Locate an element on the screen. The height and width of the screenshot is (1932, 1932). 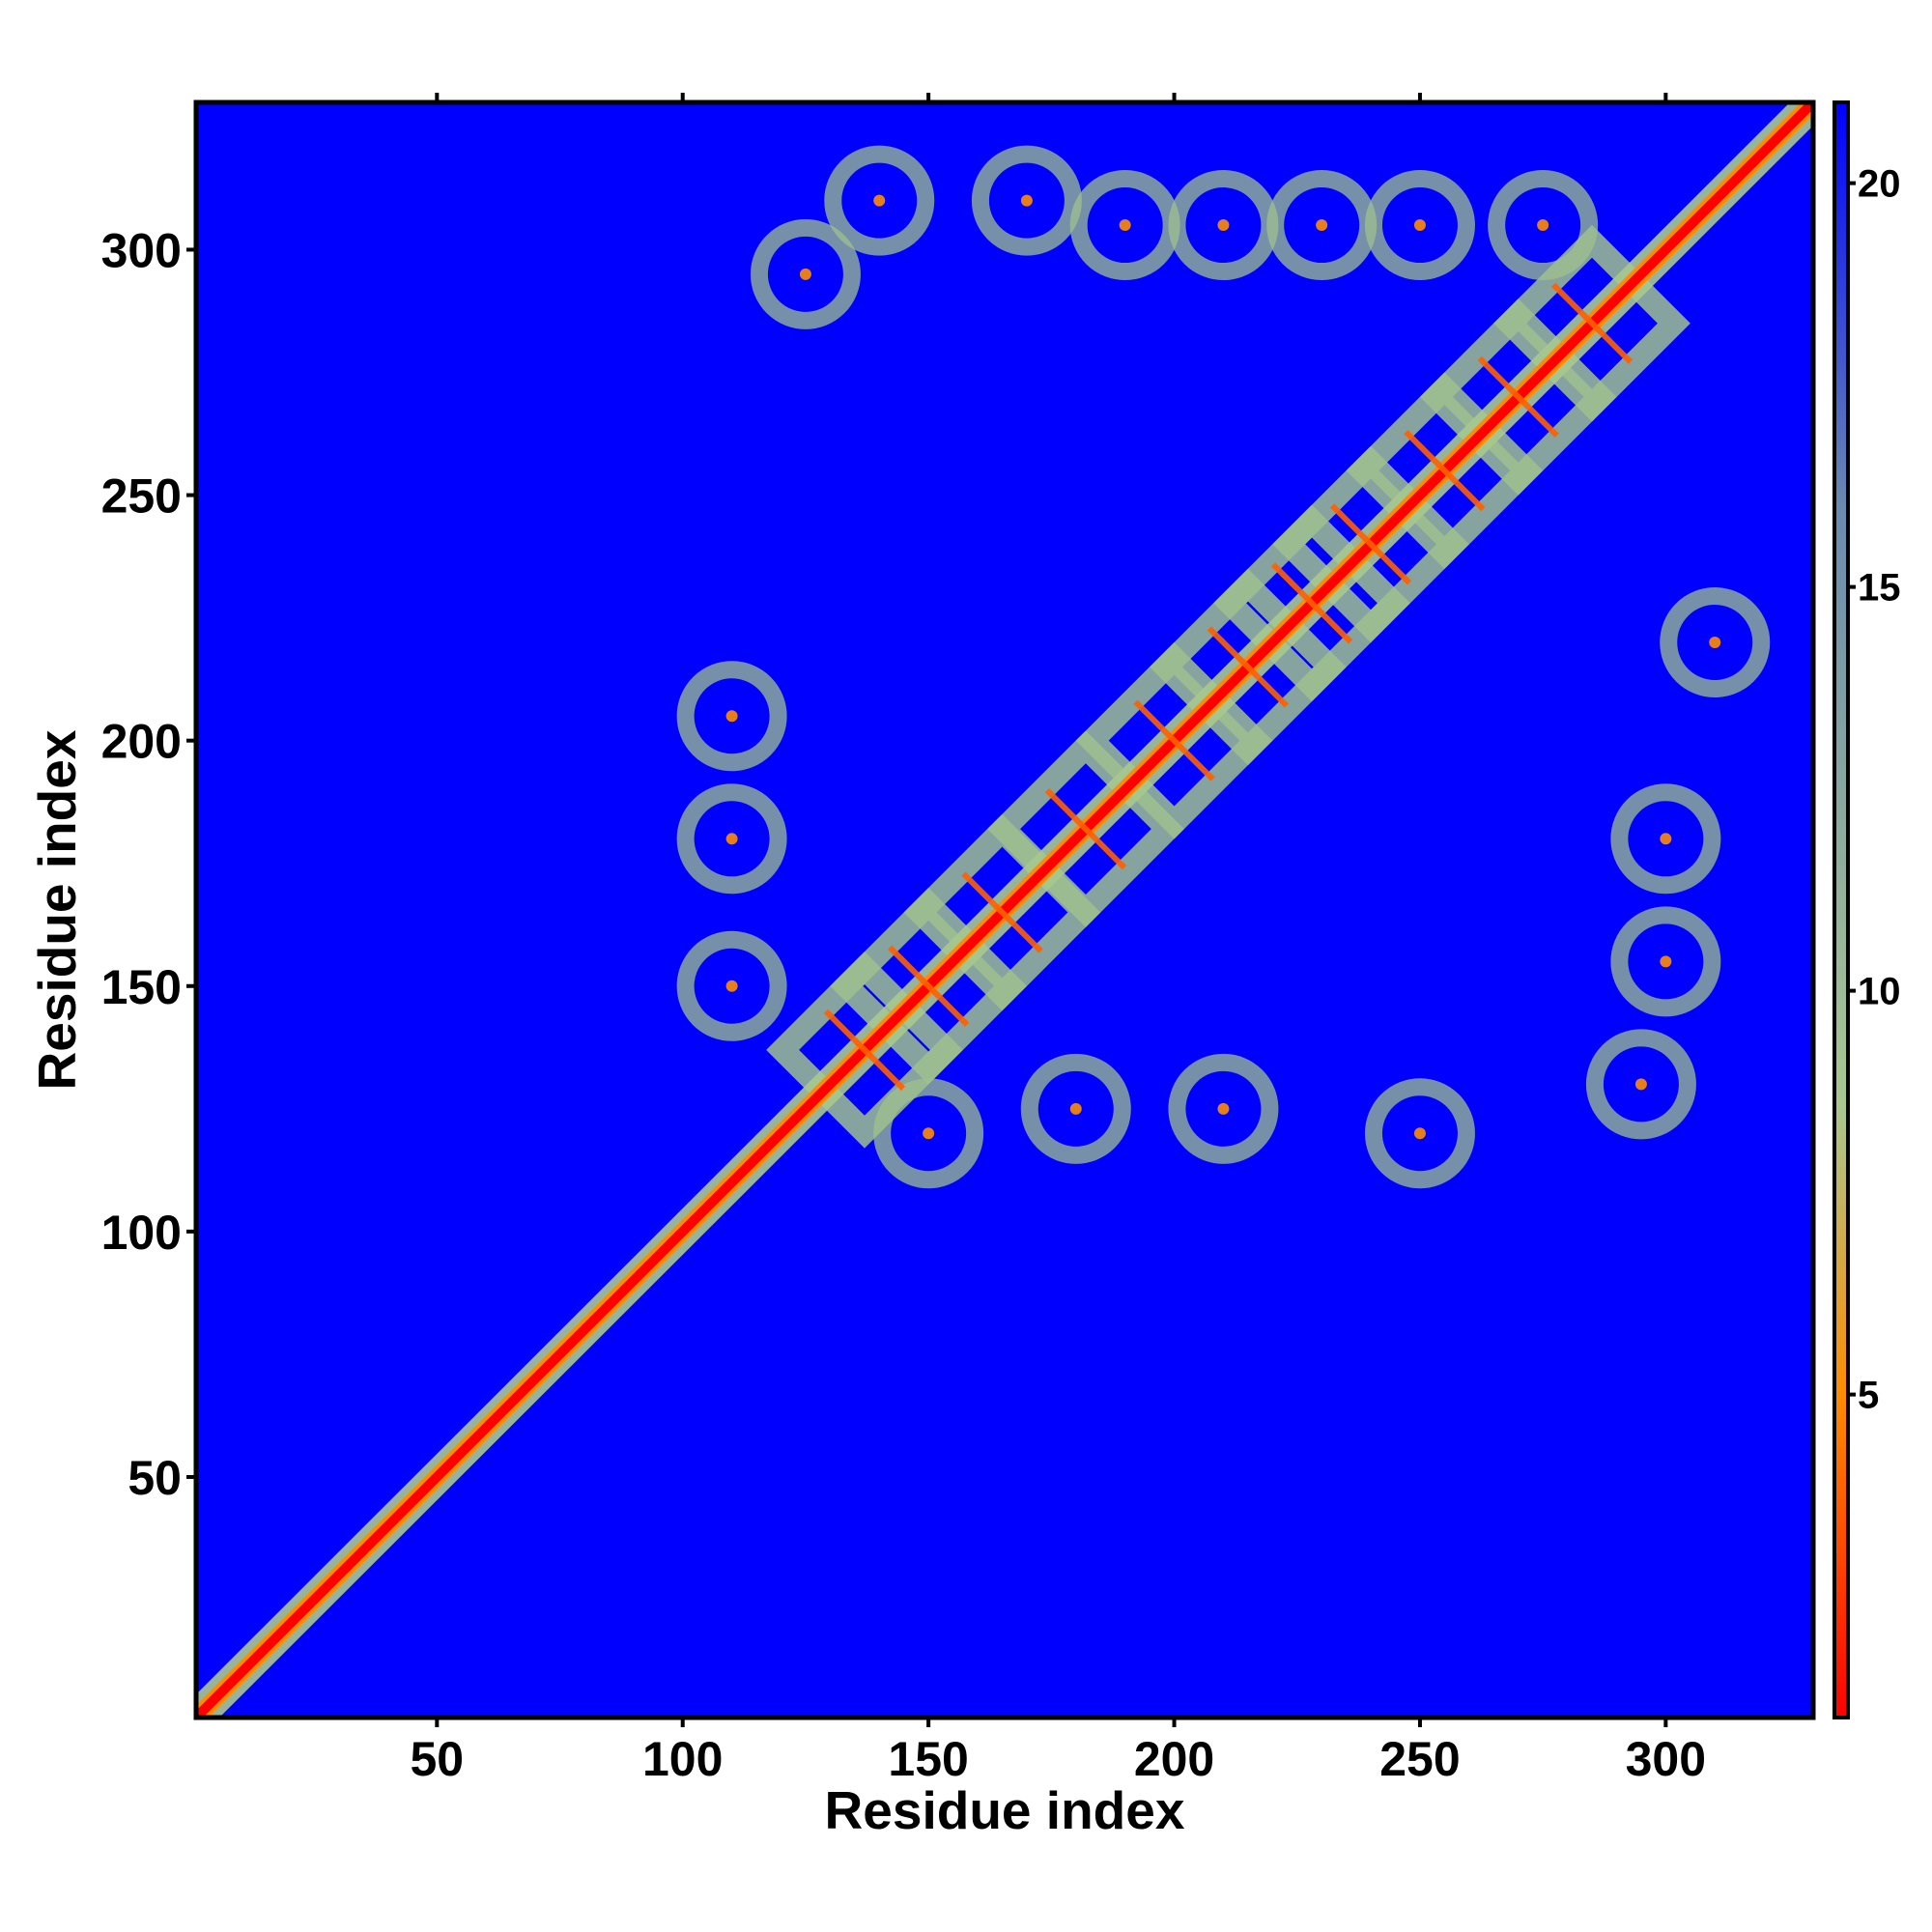
x-tick-label: 150 is located at coordinates (928, 1759).